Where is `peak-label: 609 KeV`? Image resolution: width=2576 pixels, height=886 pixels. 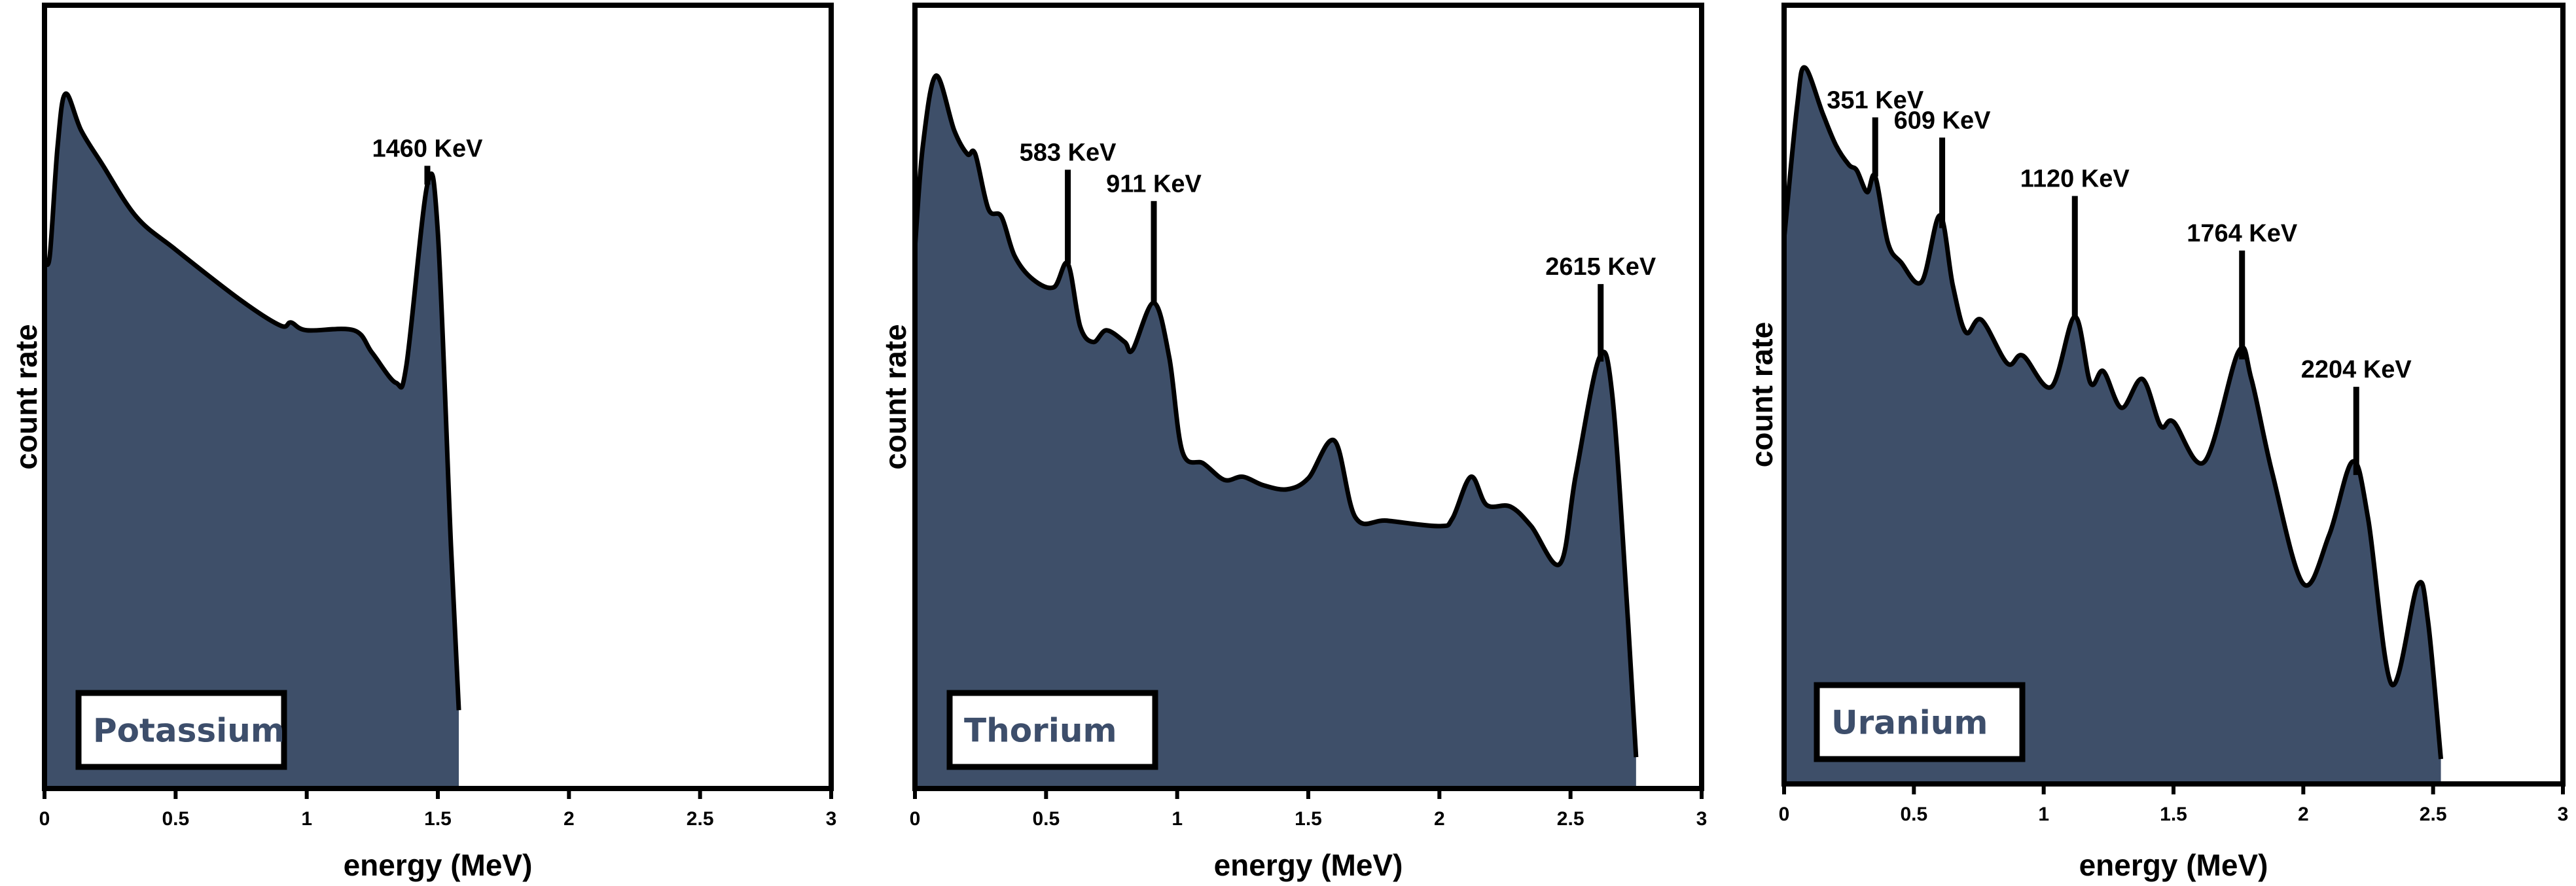
peak-label: 609 KeV is located at coordinates (1943, 120).